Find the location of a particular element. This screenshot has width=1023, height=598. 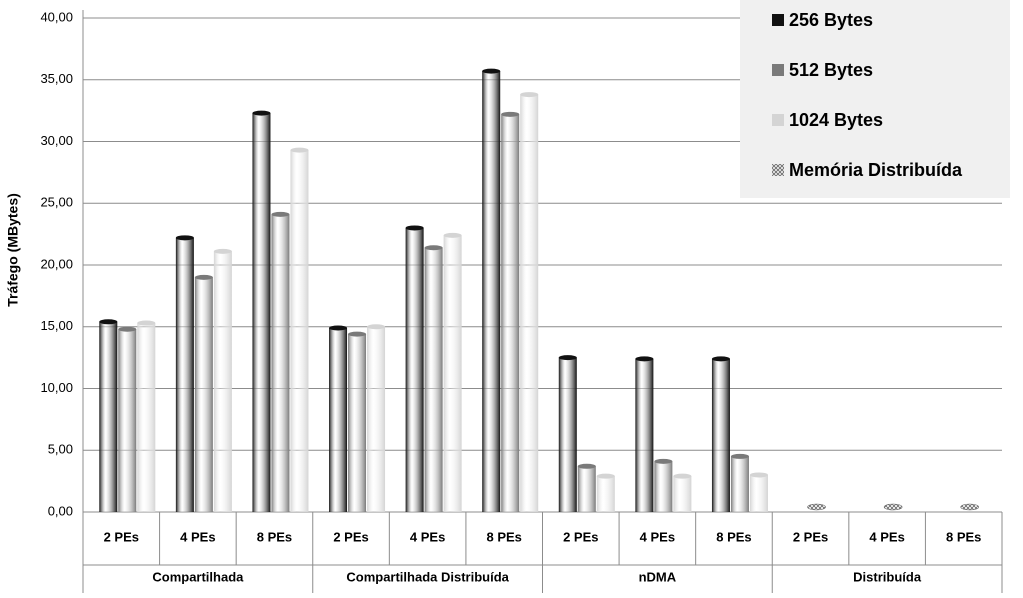

y-tick-label: 0,00 is located at coordinates (60, 510).